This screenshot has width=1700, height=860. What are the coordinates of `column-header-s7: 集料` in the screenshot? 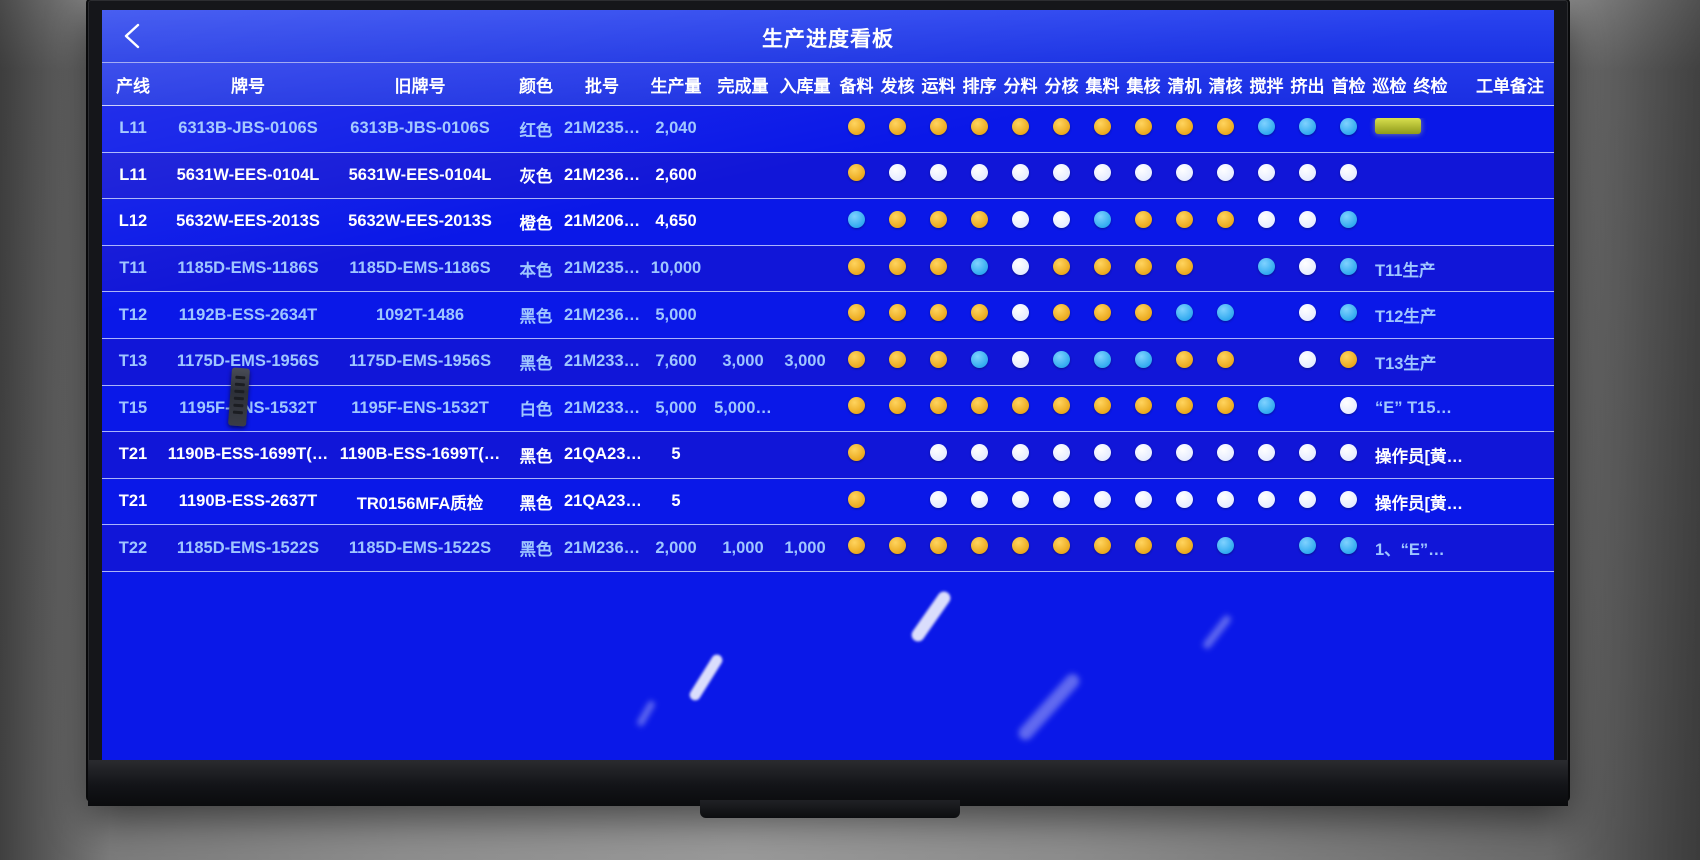 It's located at (1102, 86).